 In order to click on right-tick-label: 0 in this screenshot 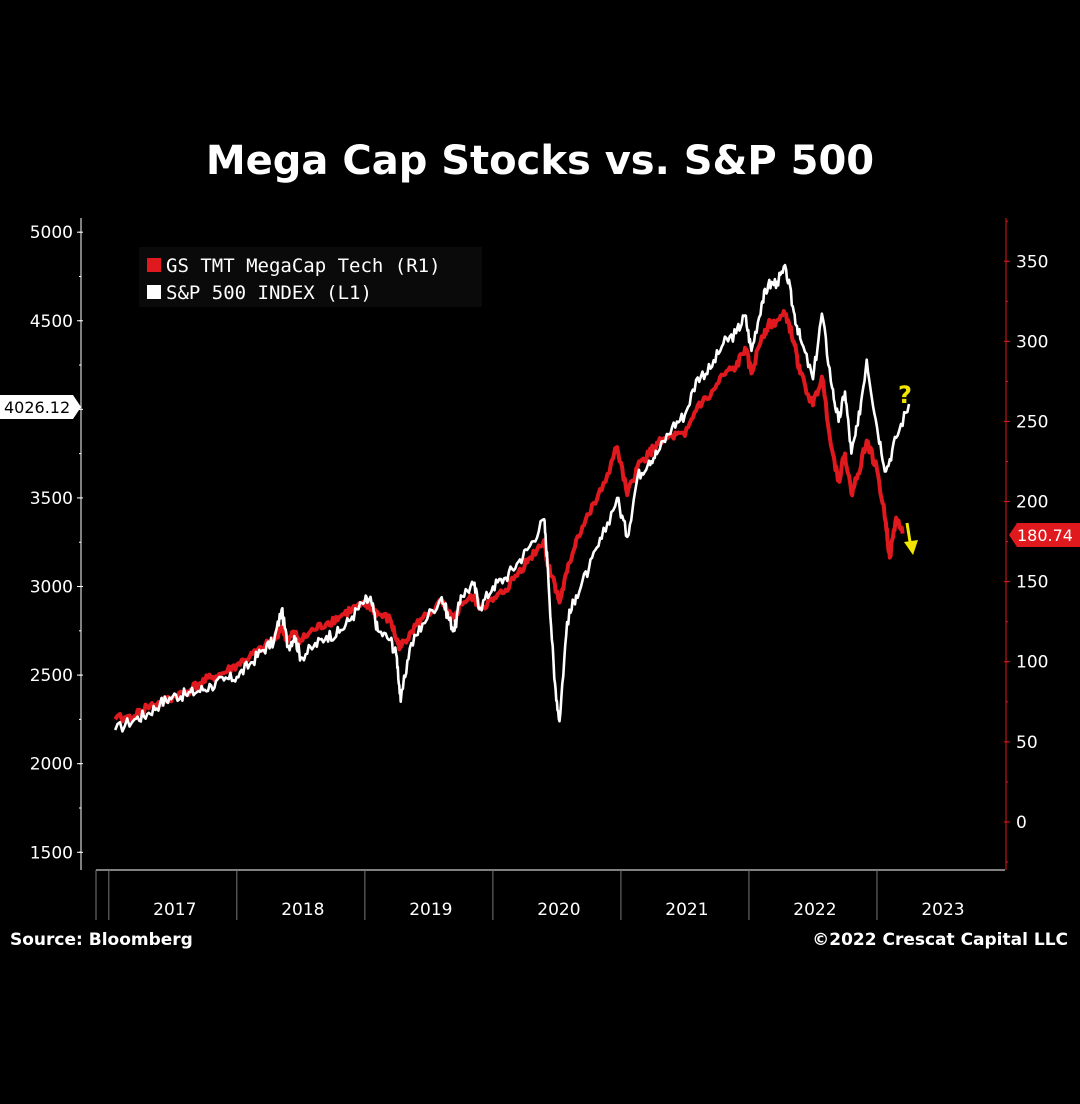, I will do `click(1021, 823)`.